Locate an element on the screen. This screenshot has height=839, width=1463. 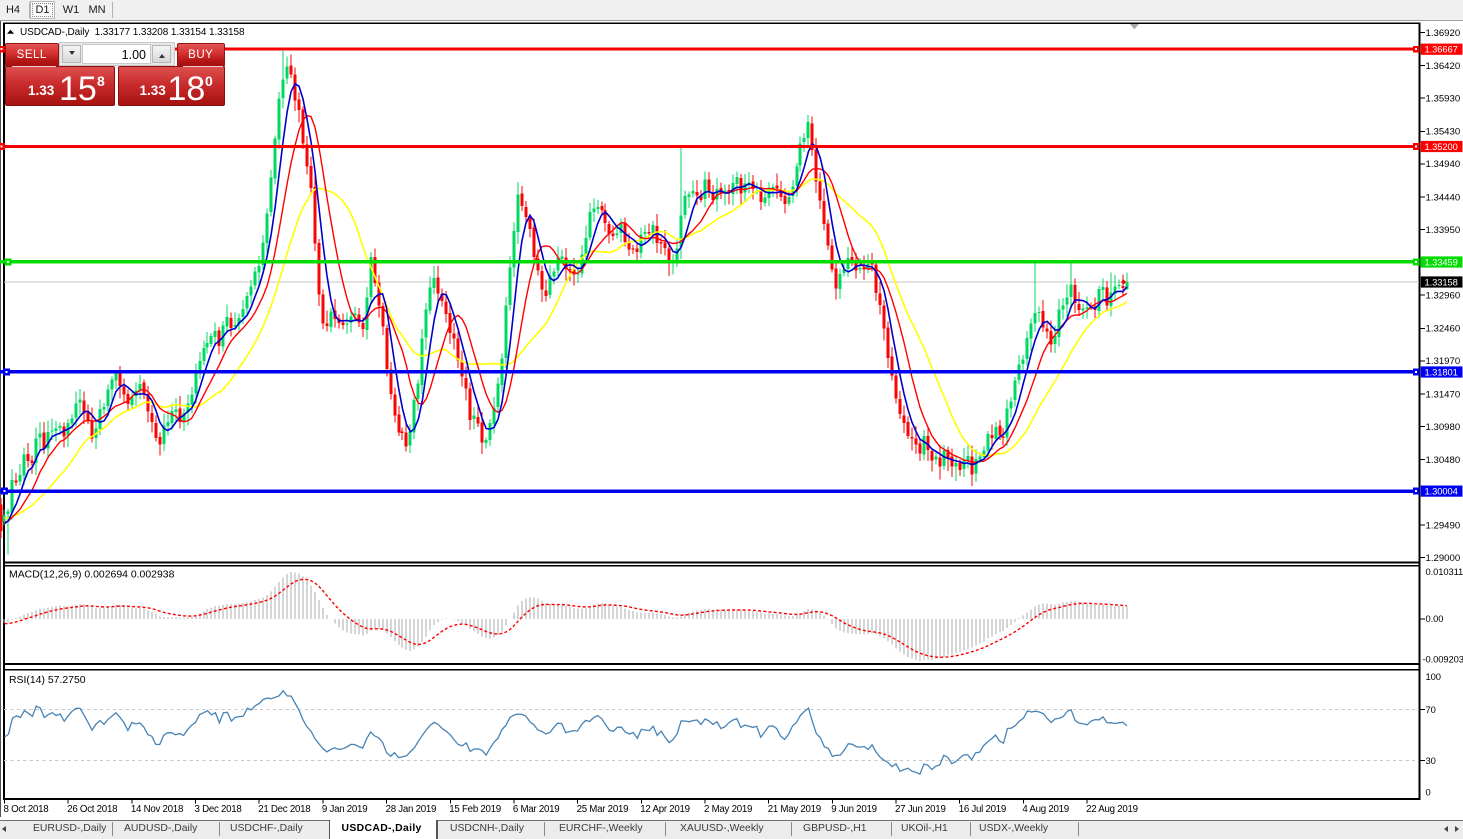
svg-text: 25 Mar 2019 is located at coordinates (603, 809).